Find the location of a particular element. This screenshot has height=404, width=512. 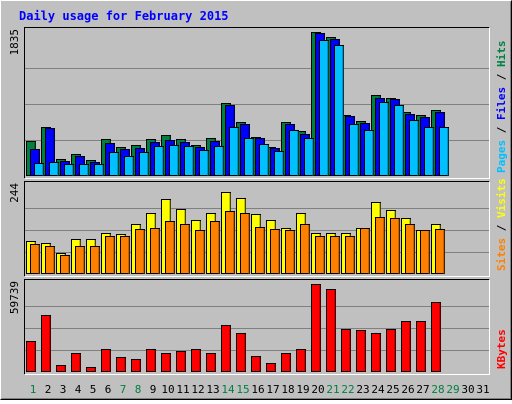

y-max-label: 244 is located at coordinates (14, 193).